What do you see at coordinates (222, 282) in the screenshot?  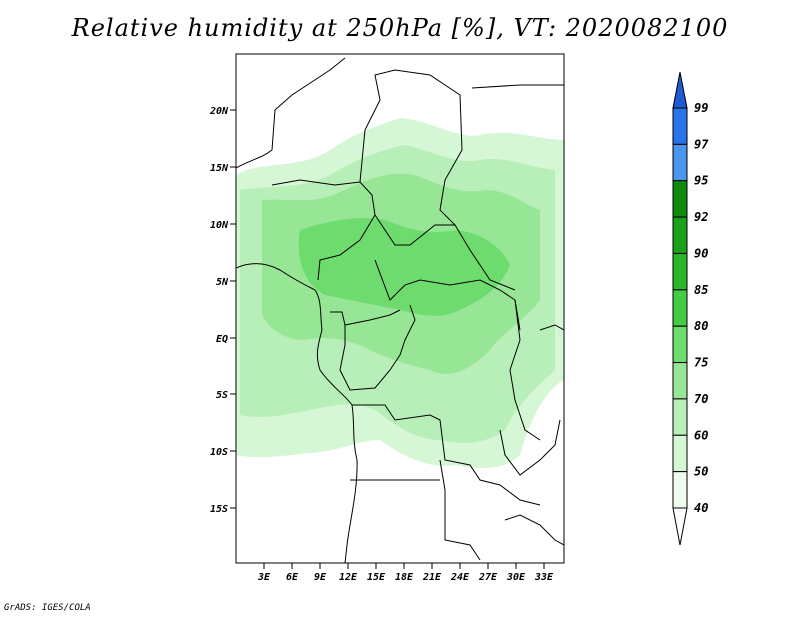 I see `lat-label: 5N` at bounding box center [222, 282].